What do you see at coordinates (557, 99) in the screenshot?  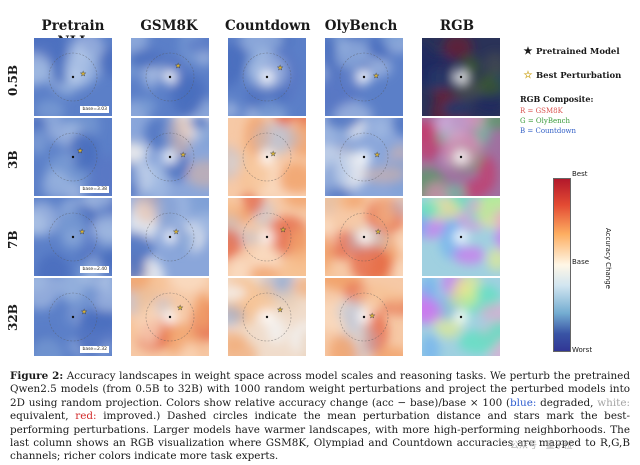 I see `legend-rgb-title: RGB Composite:` at bounding box center [557, 99].